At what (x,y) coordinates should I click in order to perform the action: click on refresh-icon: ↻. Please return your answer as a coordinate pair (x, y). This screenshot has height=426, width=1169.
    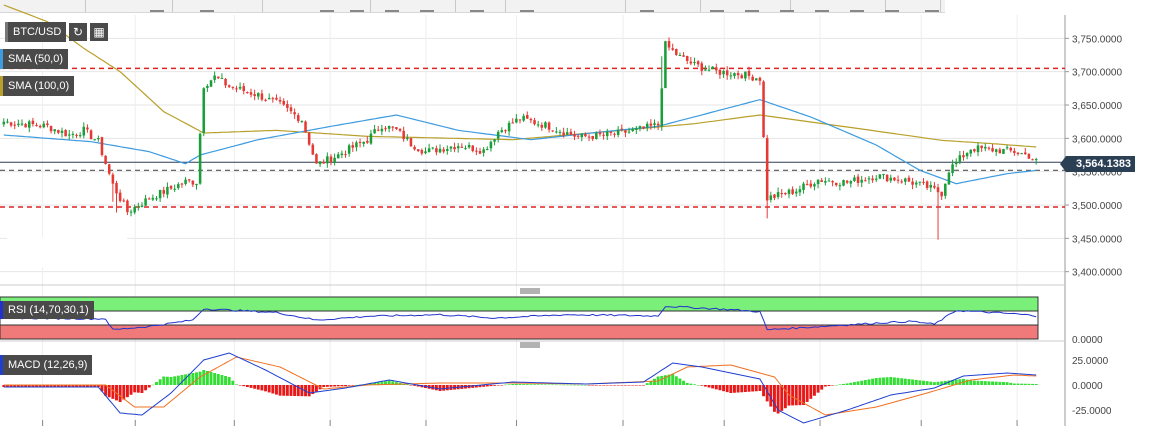
    Looking at the image, I should click on (78, 32).